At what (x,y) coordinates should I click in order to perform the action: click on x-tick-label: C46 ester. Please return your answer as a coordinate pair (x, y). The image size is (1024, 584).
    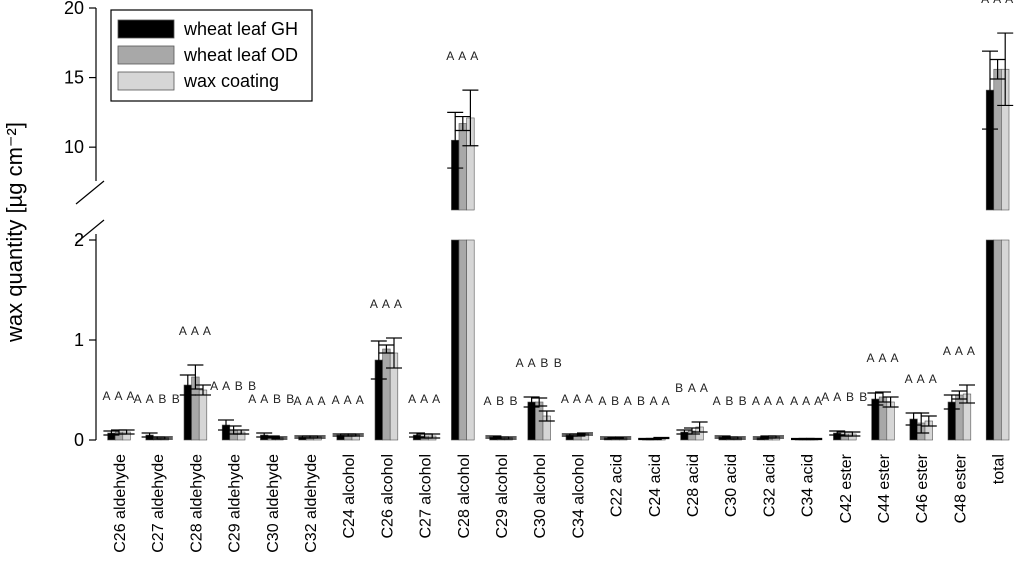
    Looking at the image, I should click on (922, 488).